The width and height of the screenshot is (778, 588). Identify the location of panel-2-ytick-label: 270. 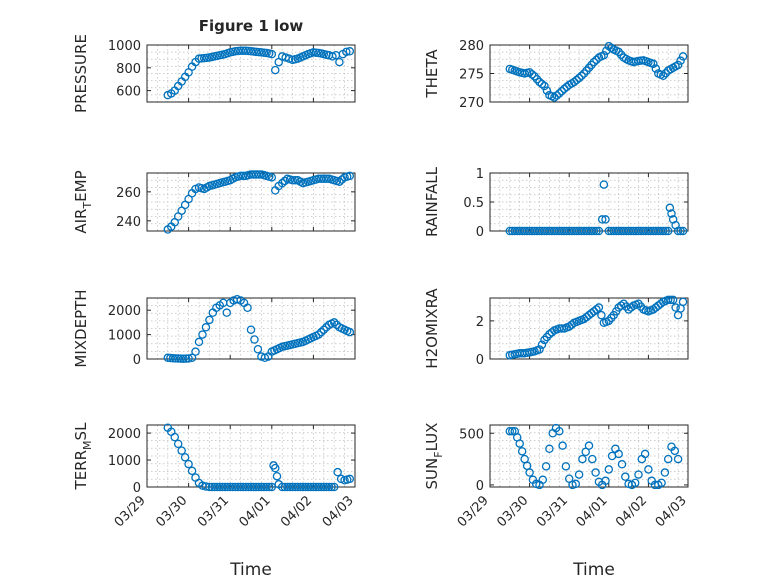
(471, 103).